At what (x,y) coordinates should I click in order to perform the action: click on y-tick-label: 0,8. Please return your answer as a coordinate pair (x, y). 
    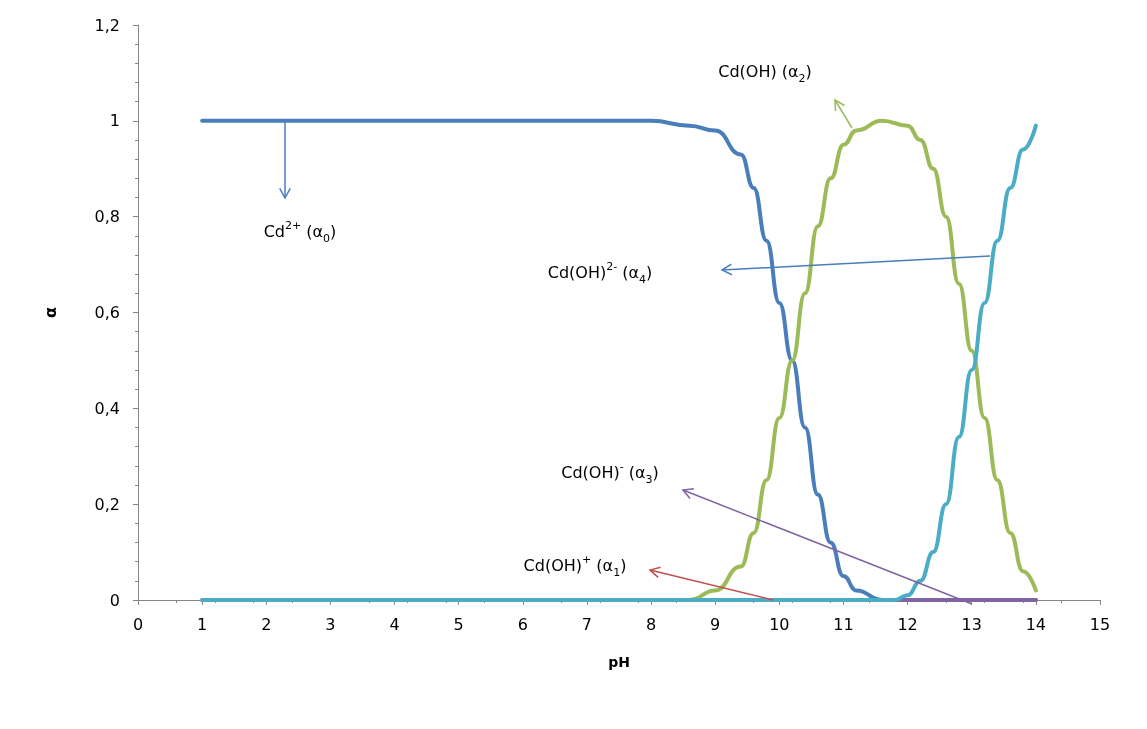
    Looking at the image, I should click on (107, 217).